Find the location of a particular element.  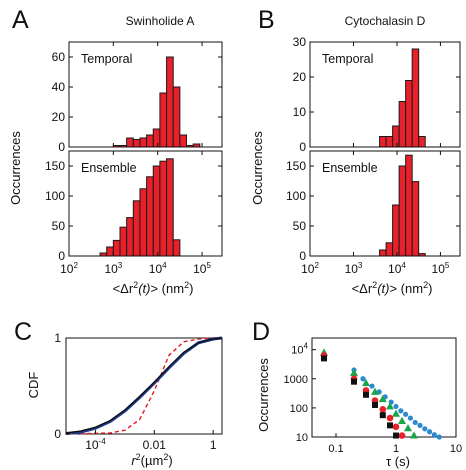

chart-b-ylabel: Occurrences is located at coordinates (257, 168).